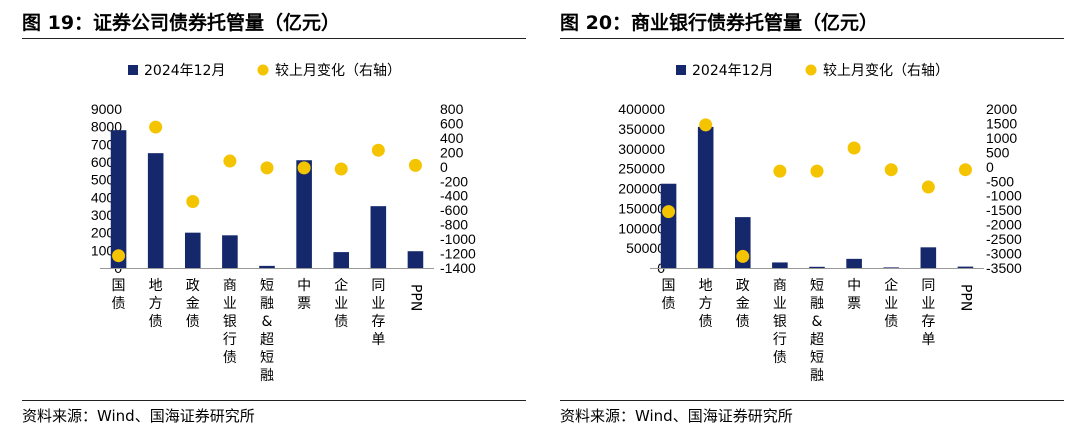  I want to click on y-tick-label-right: -600, so click(454, 210).